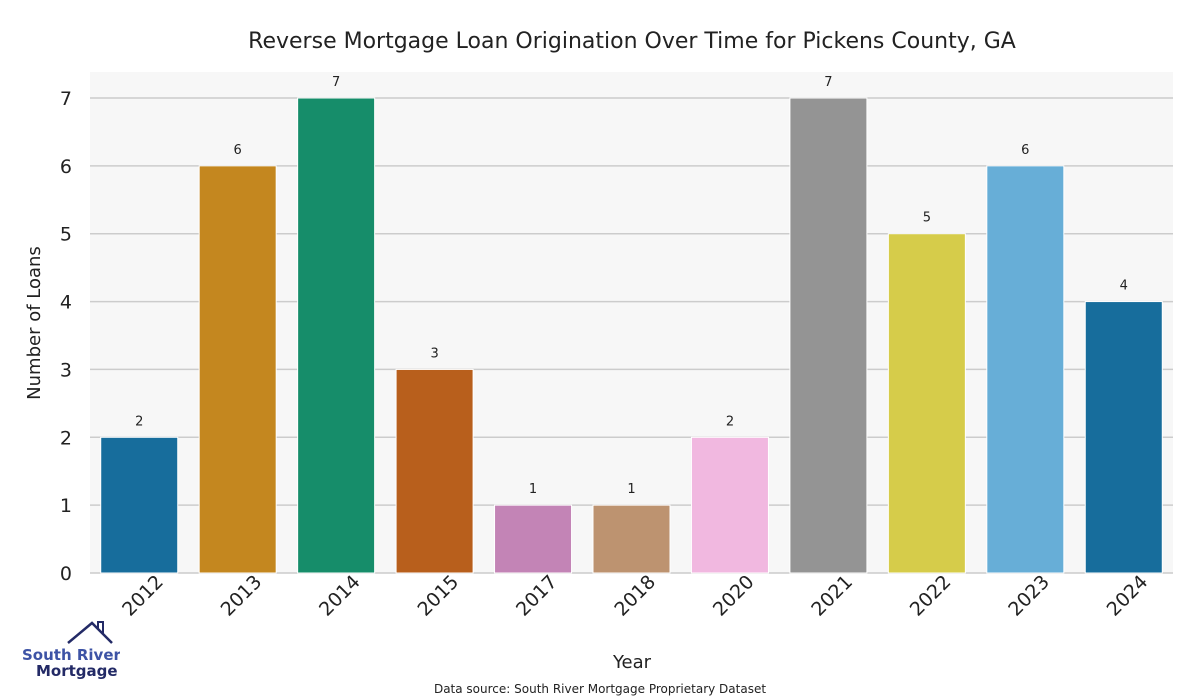 The height and width of the screenshot is (700, 1200). Describe the element at coordinates (66, 235) in the screenshot. I see `y-tick-label: 5` at that location.